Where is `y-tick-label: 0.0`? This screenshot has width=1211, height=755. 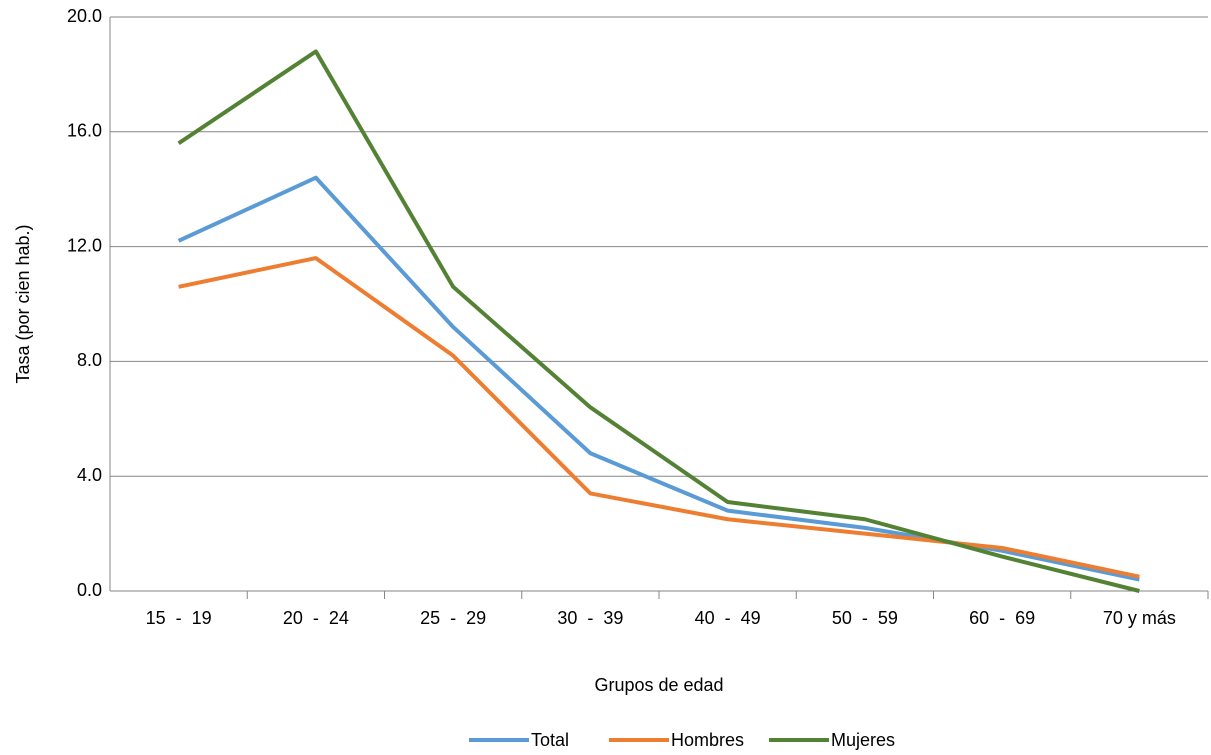
y-tick-label: 0.0 is located at coordinates (89, 590).